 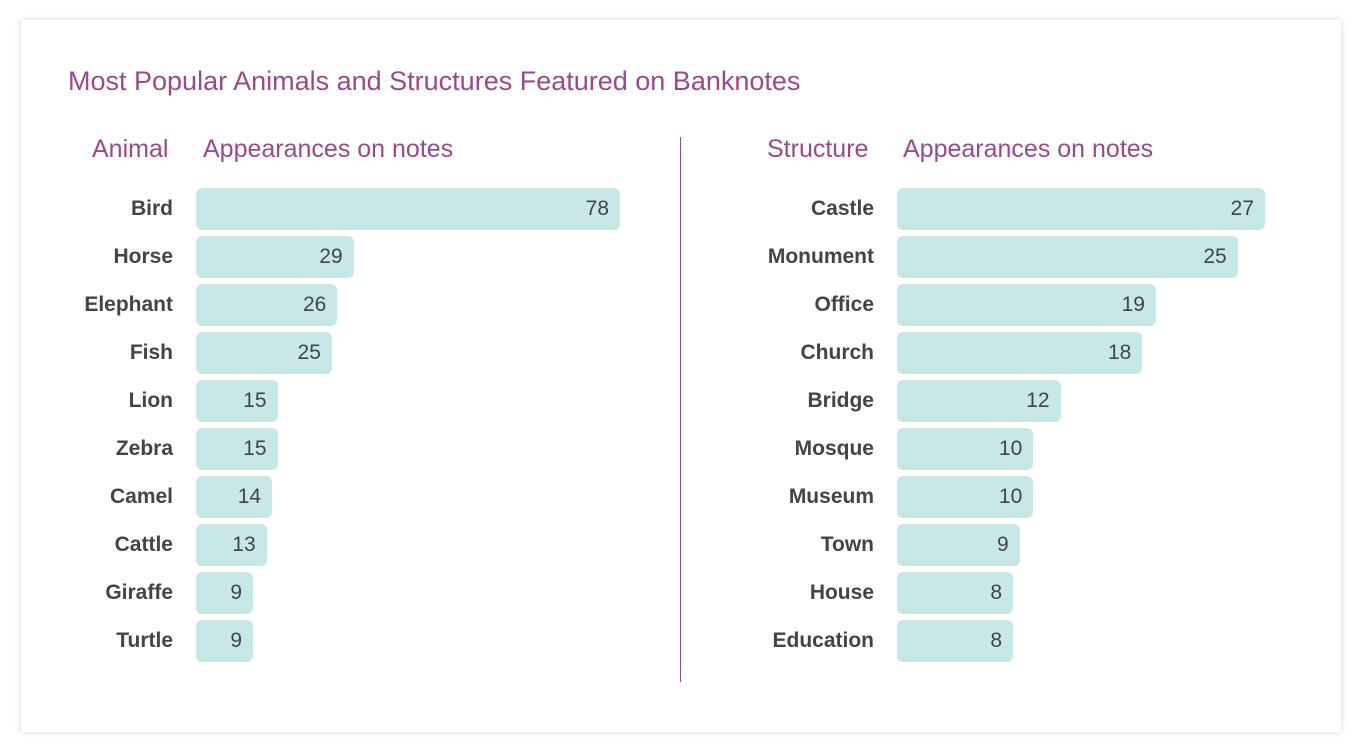 I want to click on animal-bar: 14, so click(x=234, y=497).